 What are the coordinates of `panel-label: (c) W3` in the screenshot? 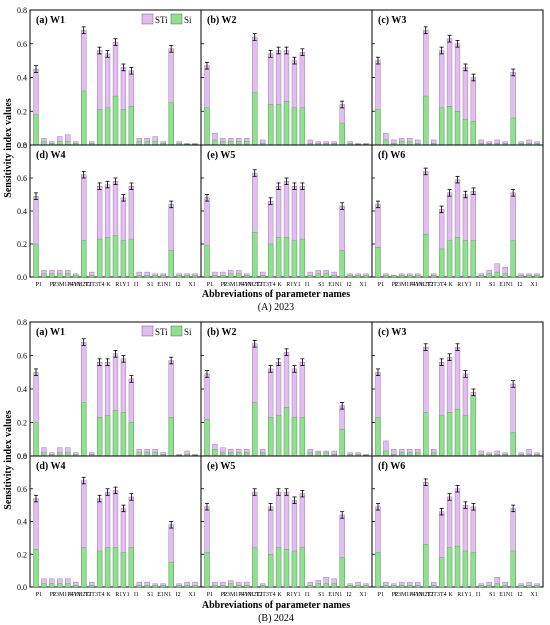 It's located at (392, 20).